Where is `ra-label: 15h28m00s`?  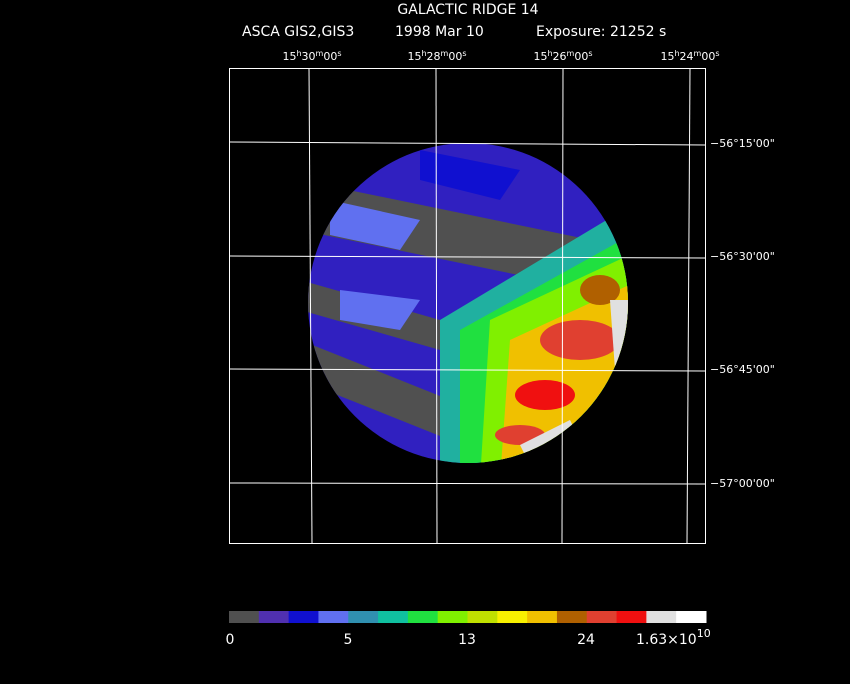
ra-label: 15h28m00s is located at coordinates (436, 56).